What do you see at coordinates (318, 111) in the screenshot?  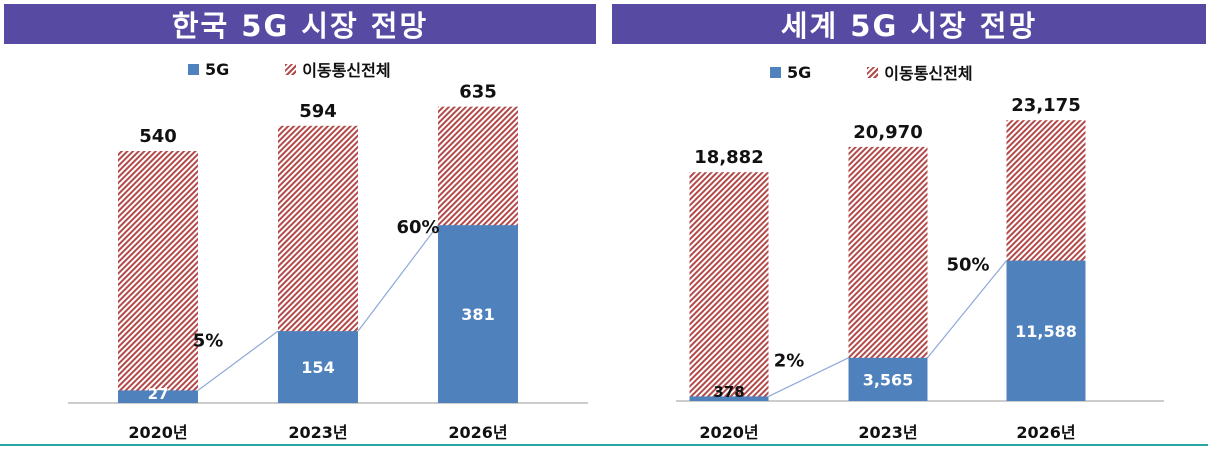 I see `data-label-total: 594` at bounding box center [318, 111].